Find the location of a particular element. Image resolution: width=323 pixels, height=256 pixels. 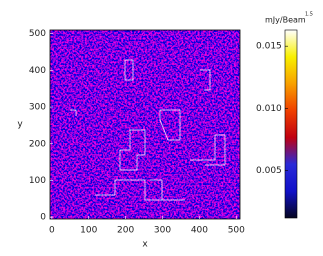

y-tick-label: 0 is located at coordinates (43, 218).